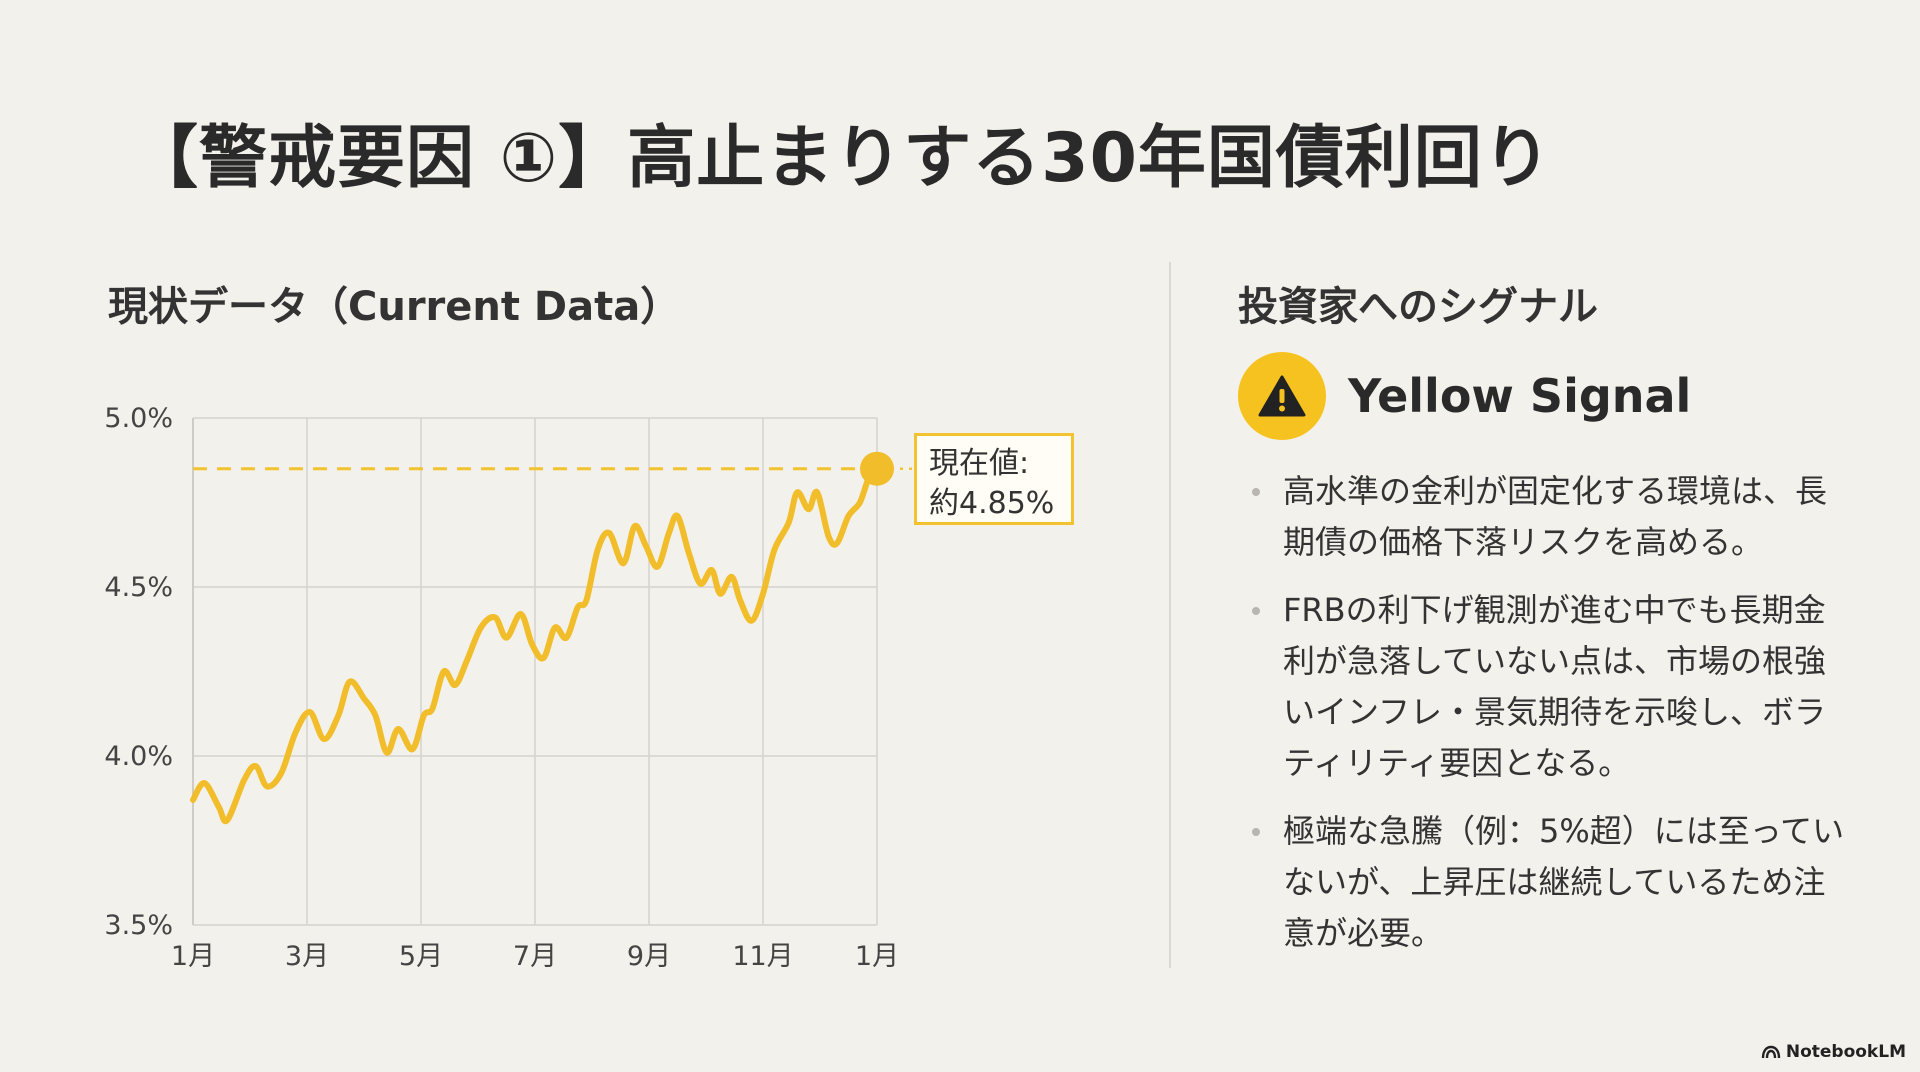 The image size is (1920, 1072). Describe the element at coordinates (1418, 307) in the screenshot. I see `investor-signal-heading: 投資家へのシグナル` at that location.